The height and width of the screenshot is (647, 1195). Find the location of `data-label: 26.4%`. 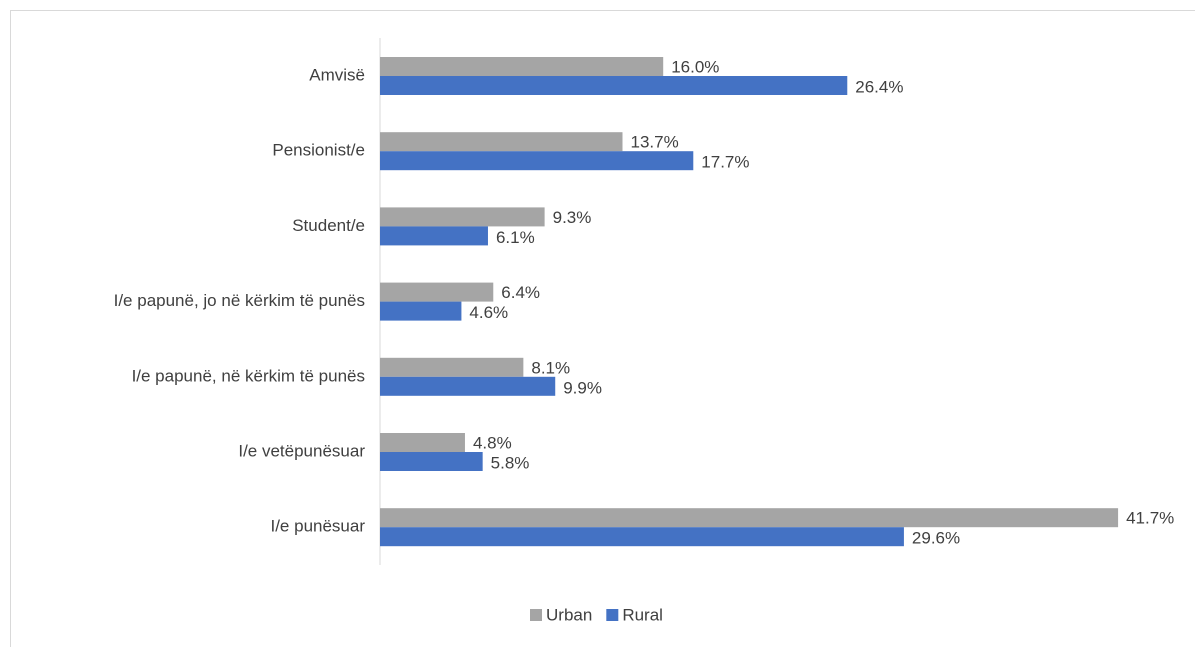

data-label: 26.4% is located at coordinates (879, 86).